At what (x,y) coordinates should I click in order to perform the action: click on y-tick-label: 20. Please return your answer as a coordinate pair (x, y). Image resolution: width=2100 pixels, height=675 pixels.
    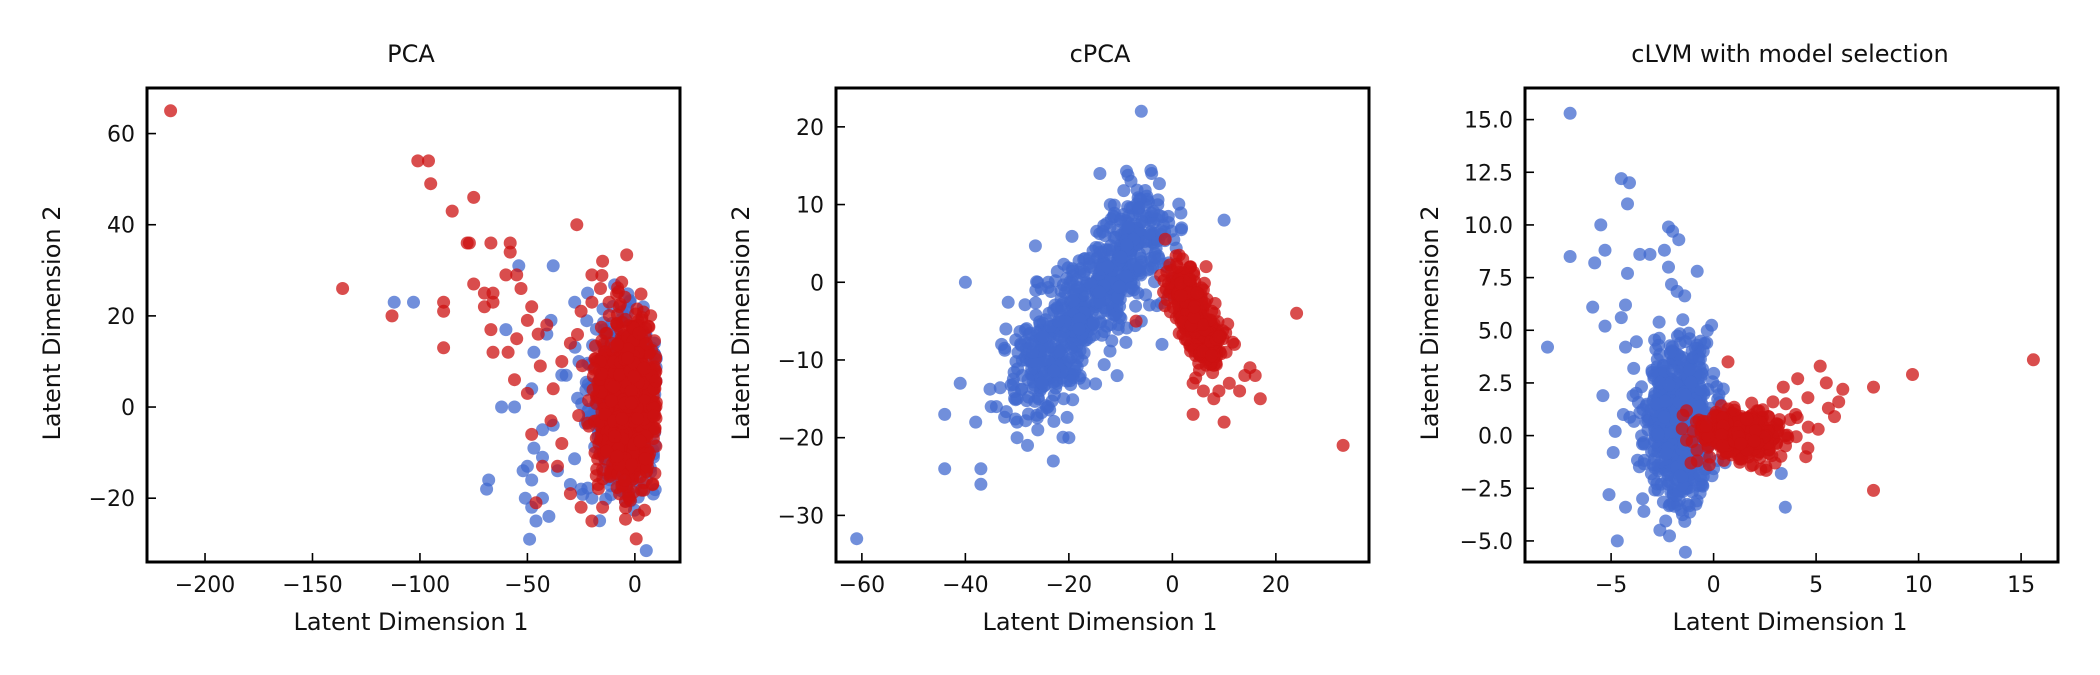
    Looking at the image, I should click on (121, 317).